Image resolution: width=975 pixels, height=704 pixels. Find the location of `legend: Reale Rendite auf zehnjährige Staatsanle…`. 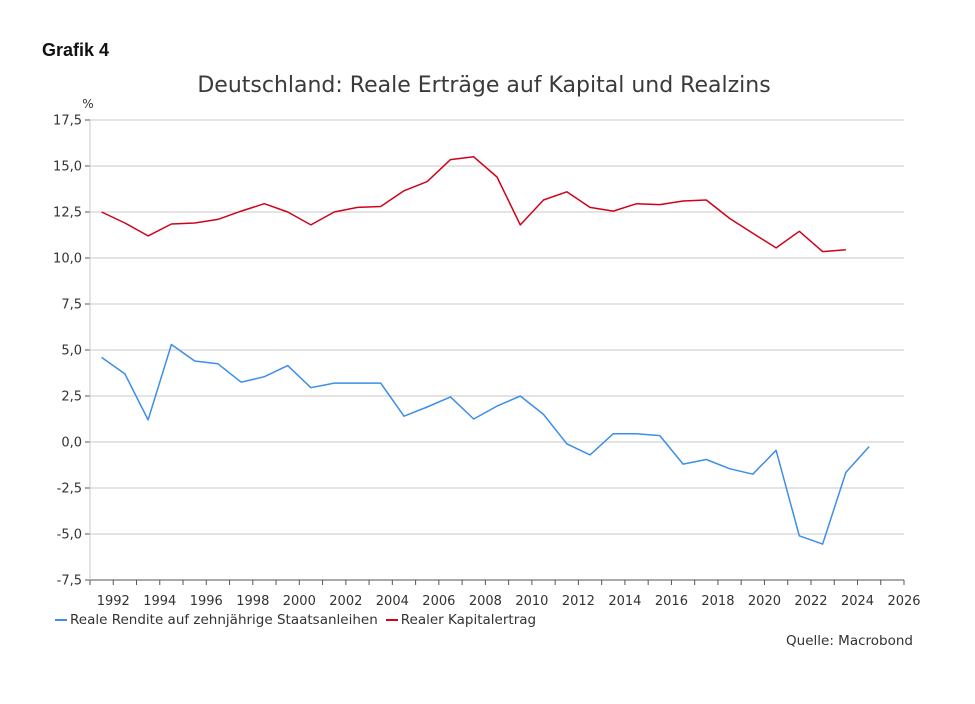

legend: Reale Rendite auf zehnjährige Staatsanle… is located at coordinates (295, 620).